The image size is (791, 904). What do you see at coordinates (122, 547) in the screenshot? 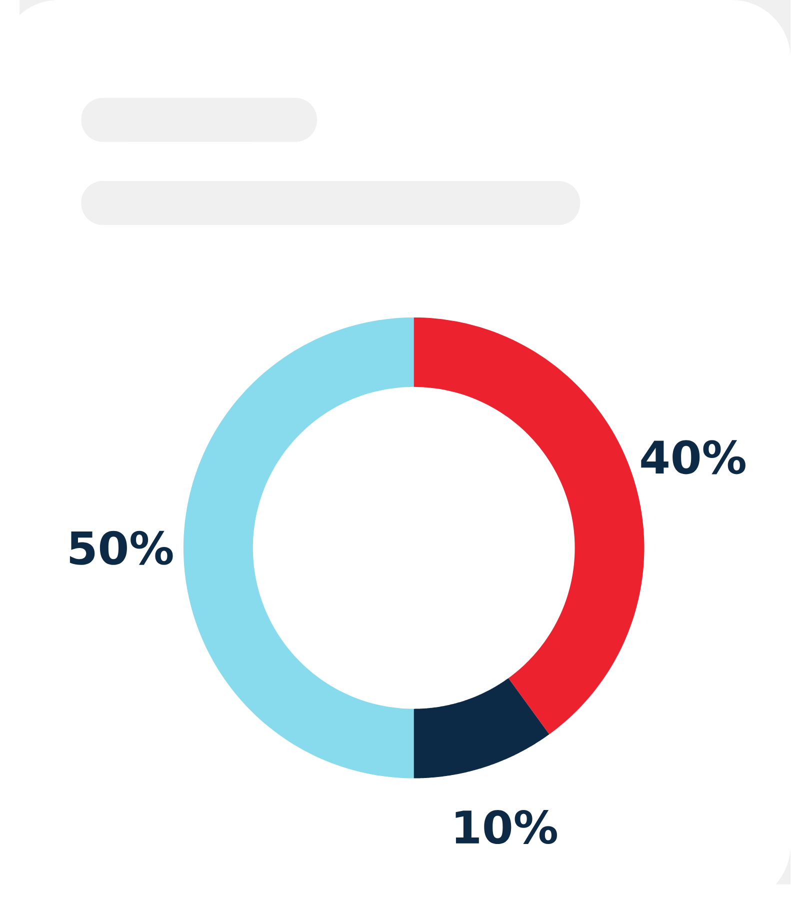
I see `data-label: 50%` at bounding box center [122, 547].